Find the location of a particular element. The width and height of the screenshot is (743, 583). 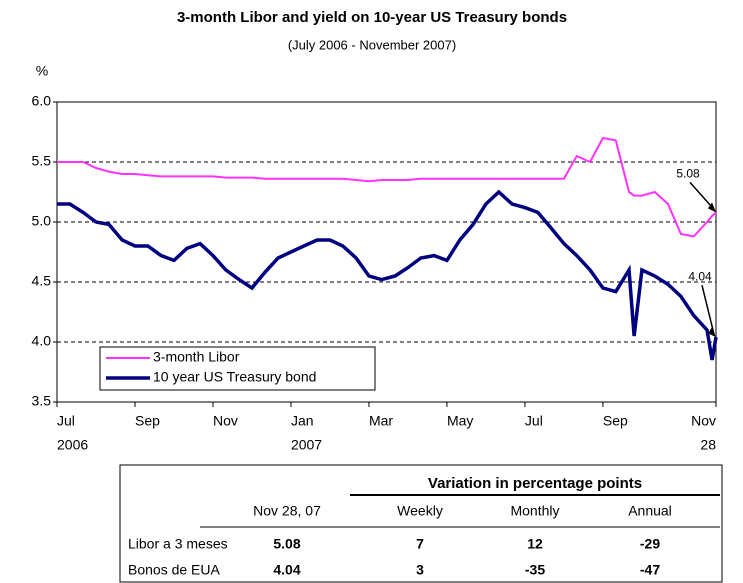

y-axis-label: % is located at coordinates (42, 71).